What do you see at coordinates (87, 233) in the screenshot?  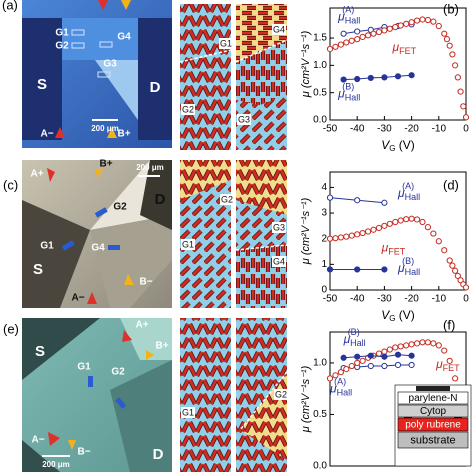 I see `micrograph-c: S D G1 G2 G4 A+ B+ A− B− 200 μm (c)` at bounding box center [87, 233].